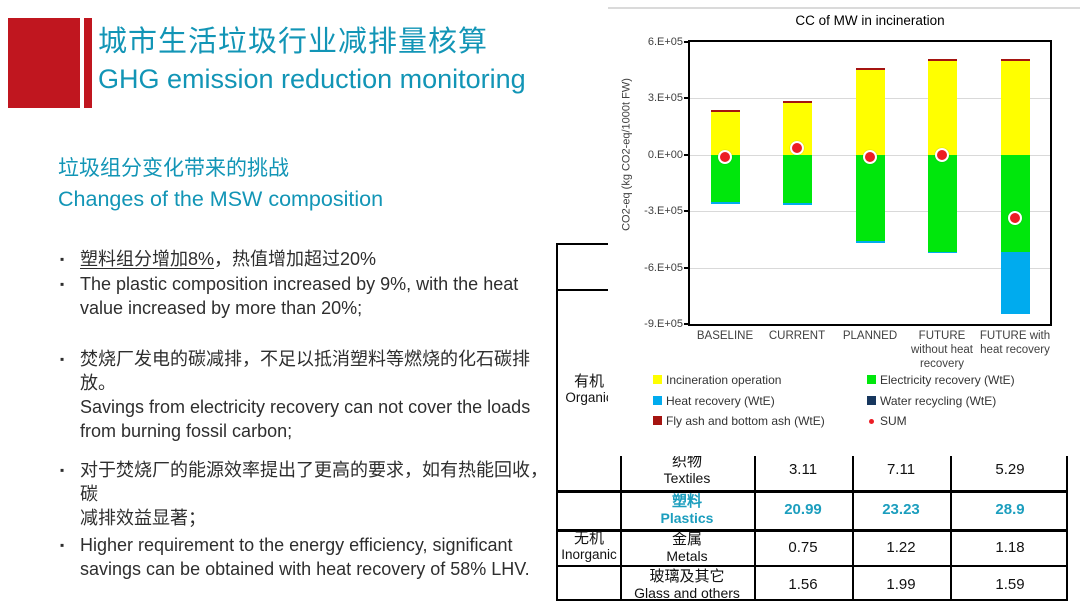 The width and height of the screenshot is (1080, 608). Describe the element at coordinates (1010, 547) in the screenshot. I see `metals-value-3: 1.18` at that location.